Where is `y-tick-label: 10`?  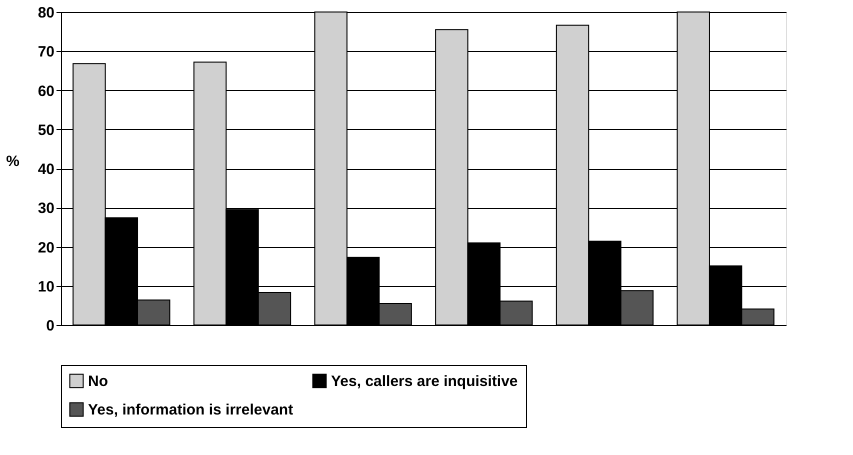 y-tick-label: 10 is located at coordinates (46, 287).